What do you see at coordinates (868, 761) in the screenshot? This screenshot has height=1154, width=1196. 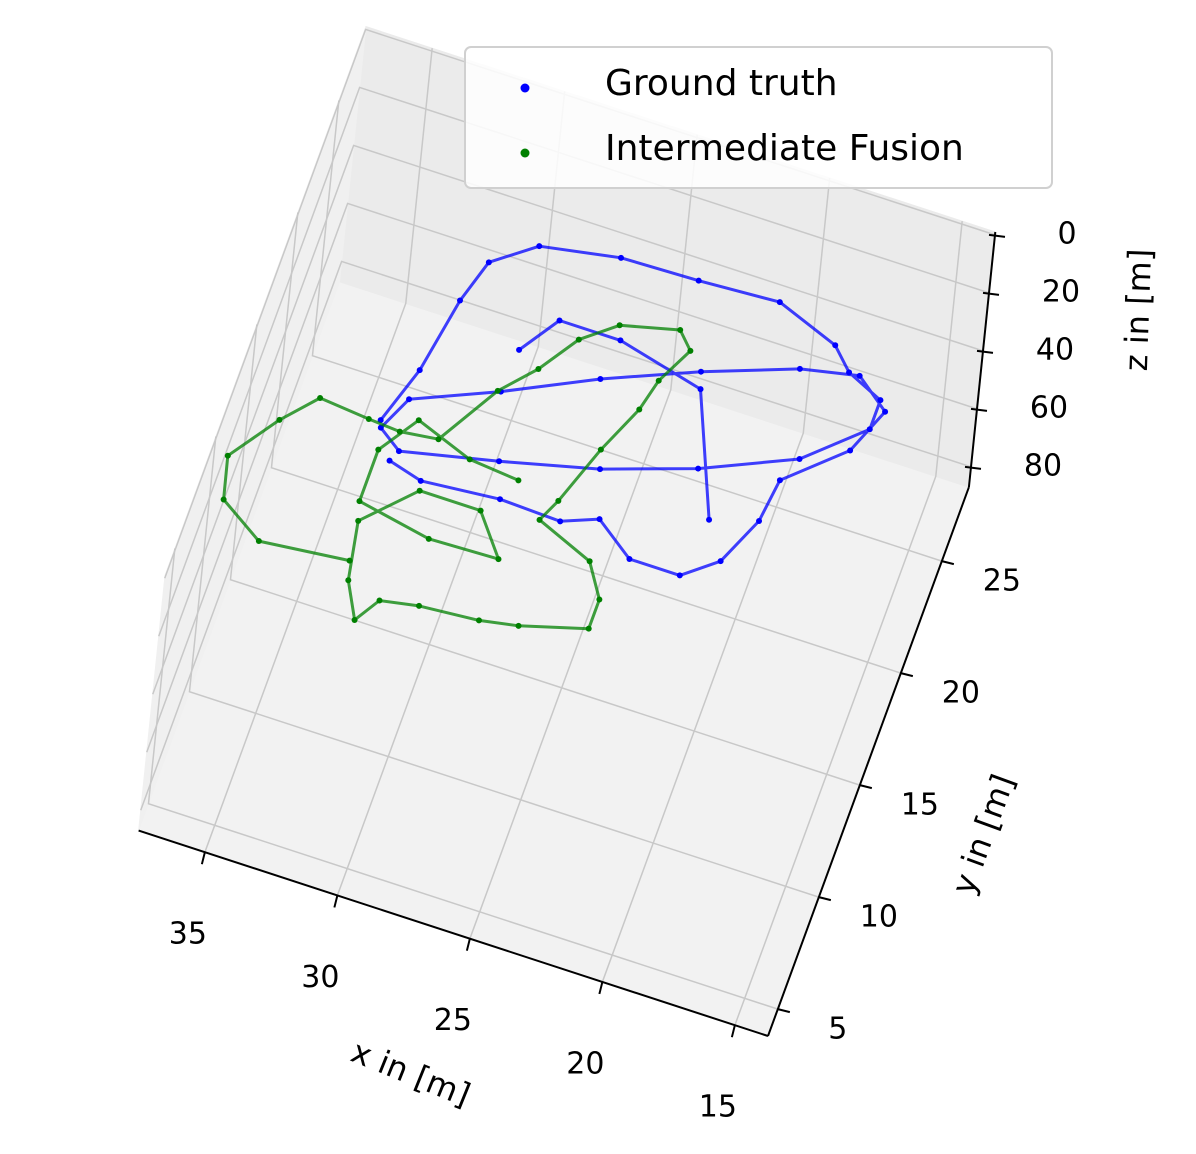 I see `y-axis-line` at bounding box center [868, 761].